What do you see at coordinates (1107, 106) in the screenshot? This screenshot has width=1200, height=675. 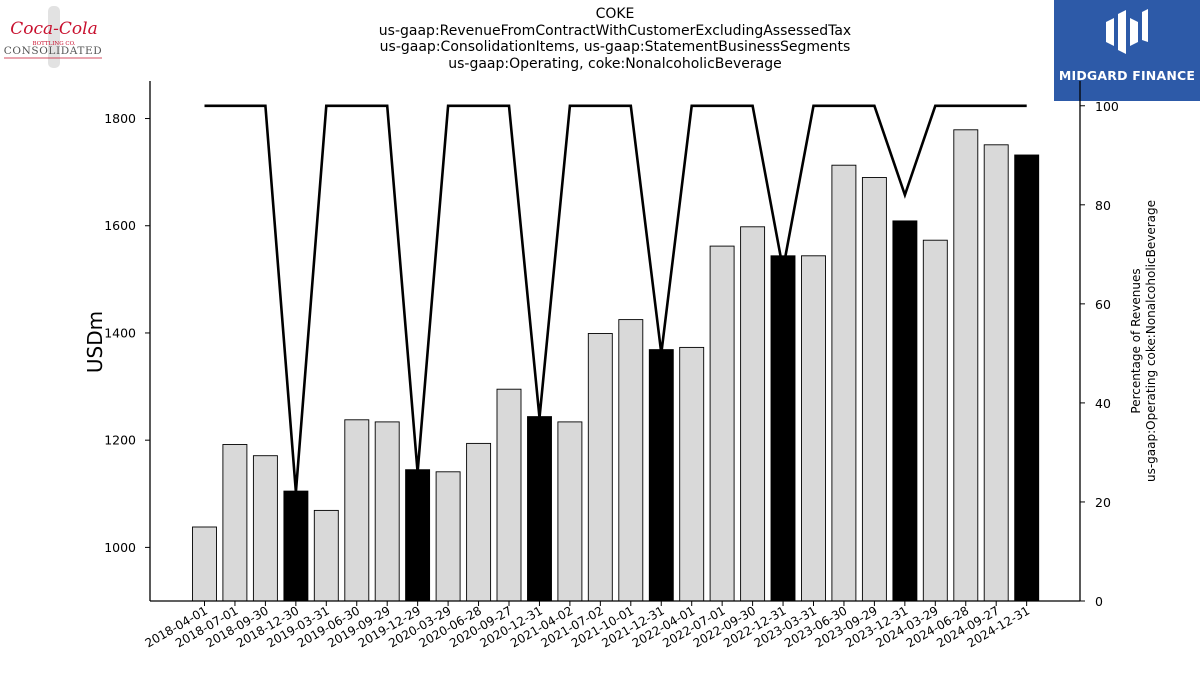 I see `y2-tick-label: 100` at bounding box center [1107, 106].